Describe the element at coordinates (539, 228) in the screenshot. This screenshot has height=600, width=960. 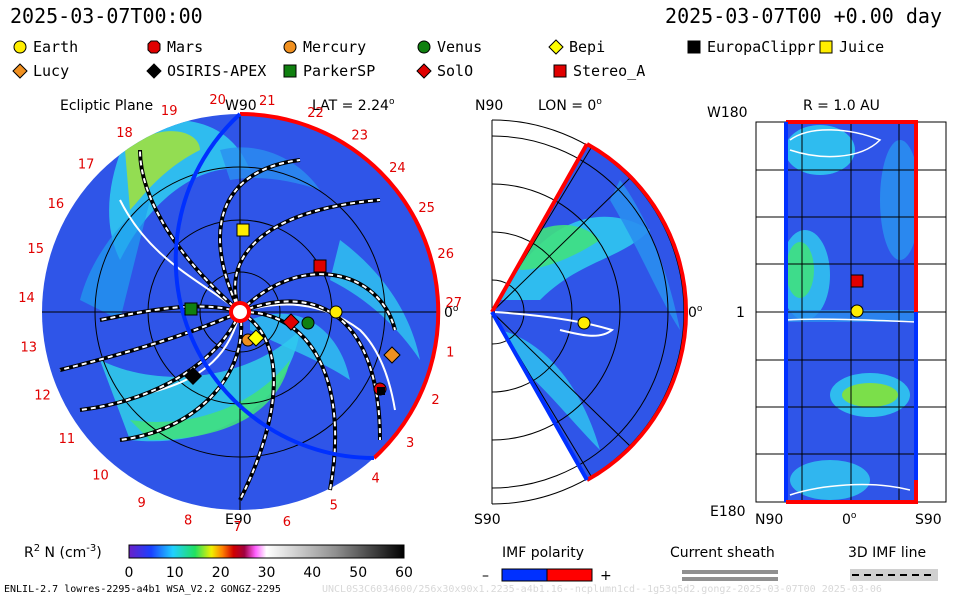
I see `meridional-upper-edge` at that location.